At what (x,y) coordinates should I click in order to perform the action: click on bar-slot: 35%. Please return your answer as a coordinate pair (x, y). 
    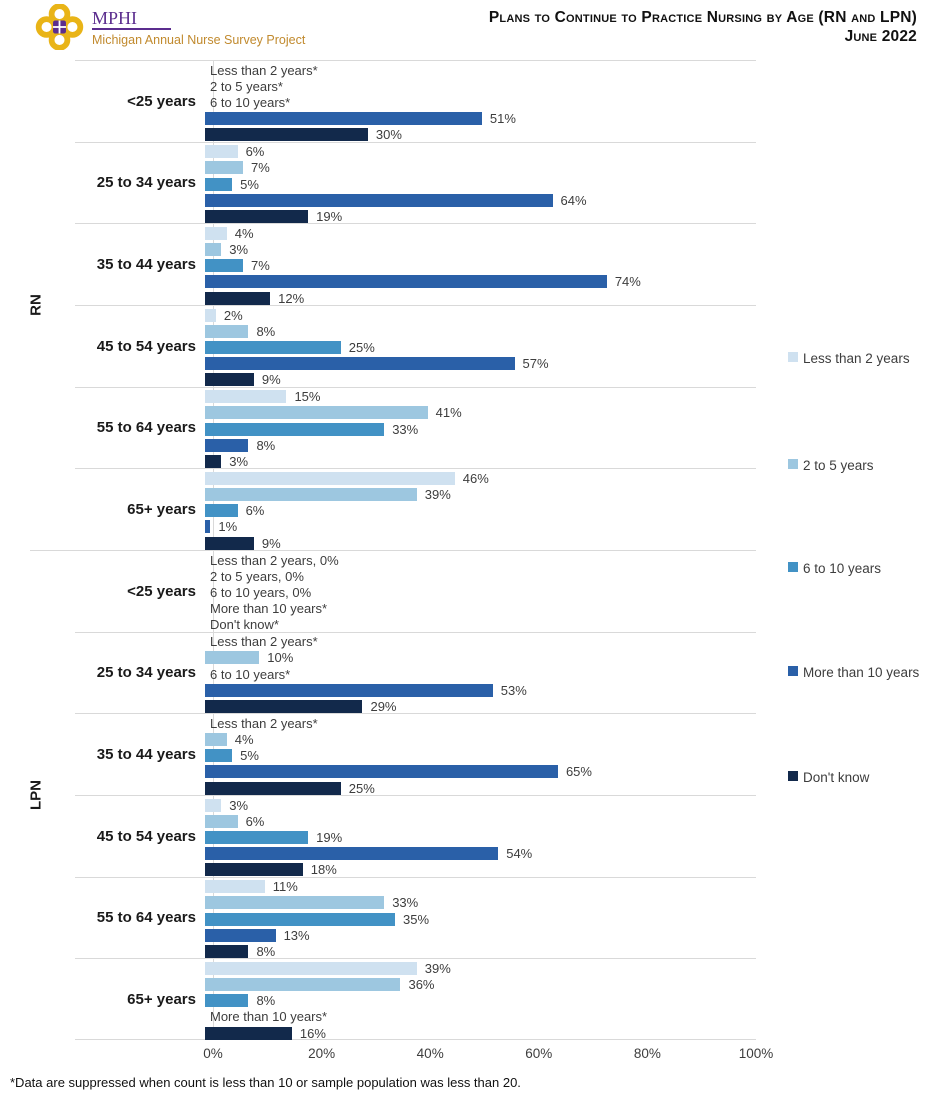
    Looking at the image, I should click on (480, 919).